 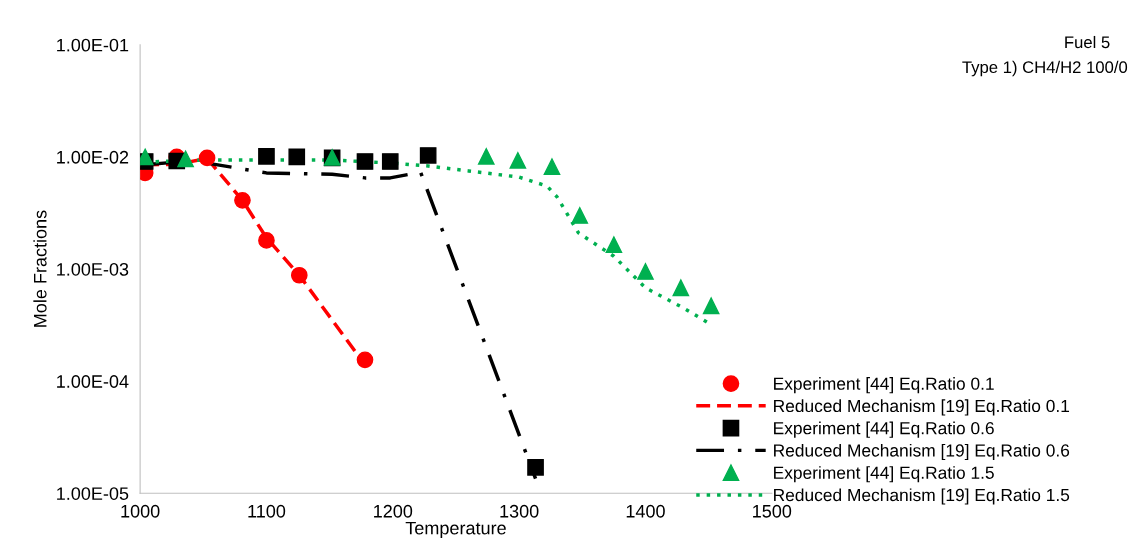 I want to click on y-tick-label: 1.00E-02, so click(x=93, y=157).